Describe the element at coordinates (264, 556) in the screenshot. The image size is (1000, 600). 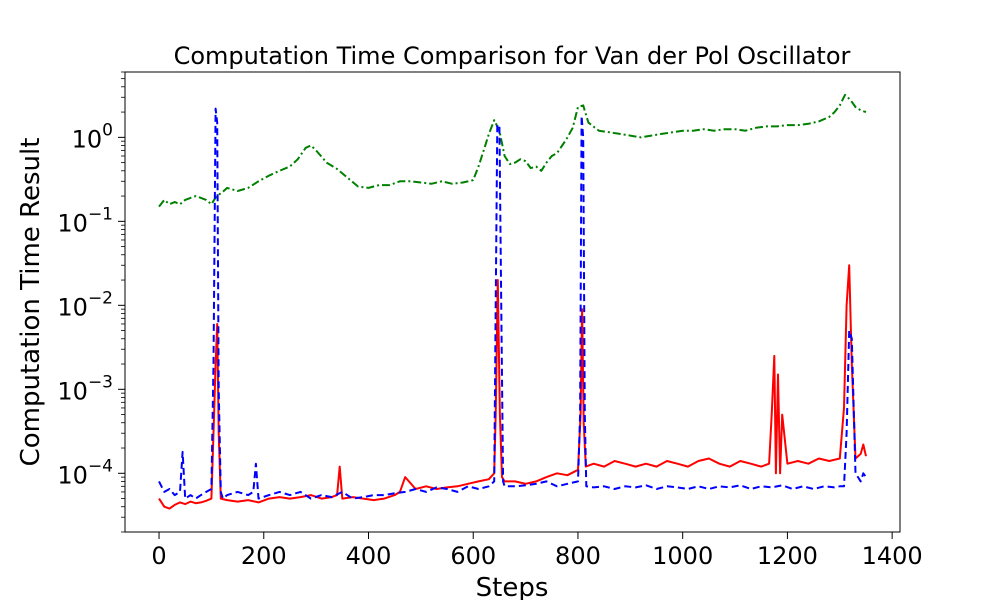
I see `x-tick-label: 200` at that location.